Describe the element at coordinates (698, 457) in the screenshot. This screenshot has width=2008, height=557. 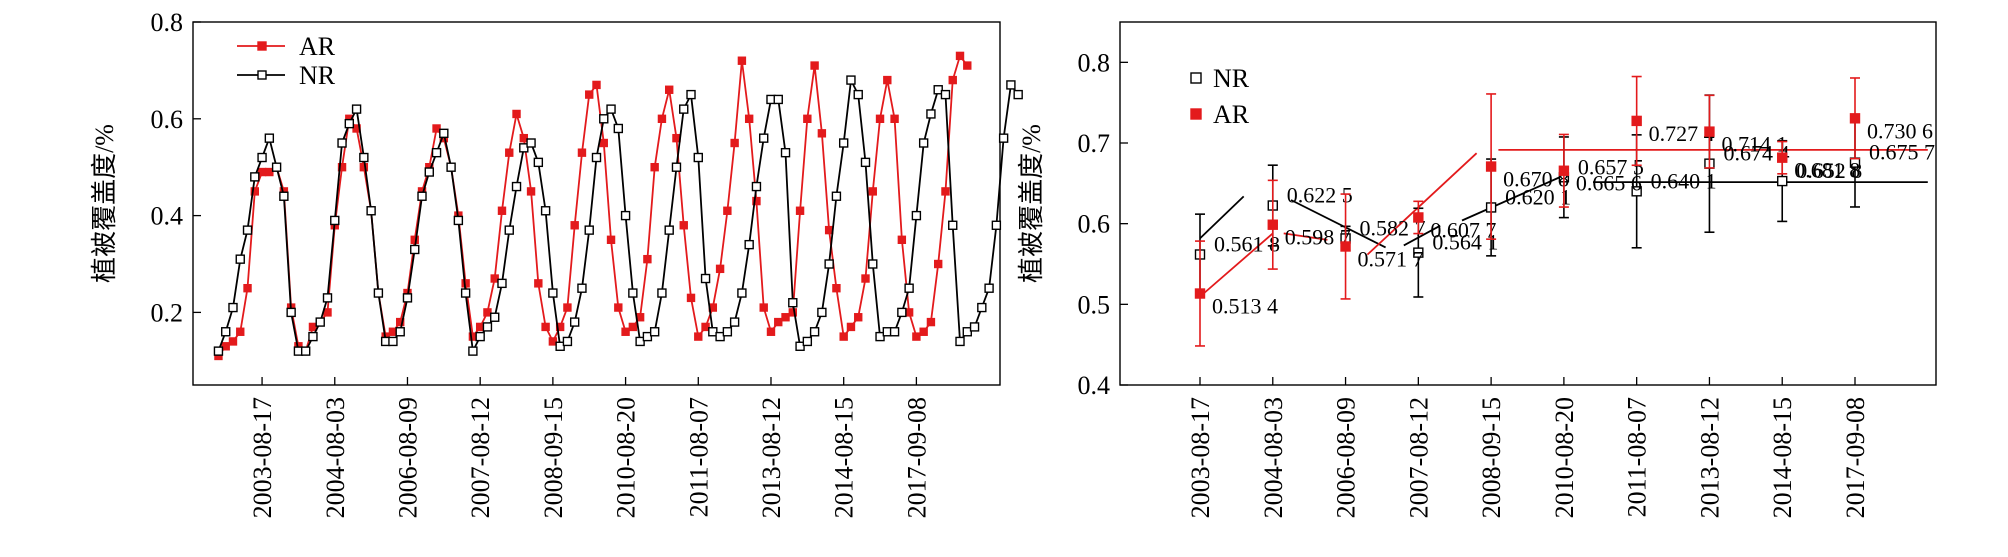
I see `left-x-tick-label: 2011-08-07` at that location.